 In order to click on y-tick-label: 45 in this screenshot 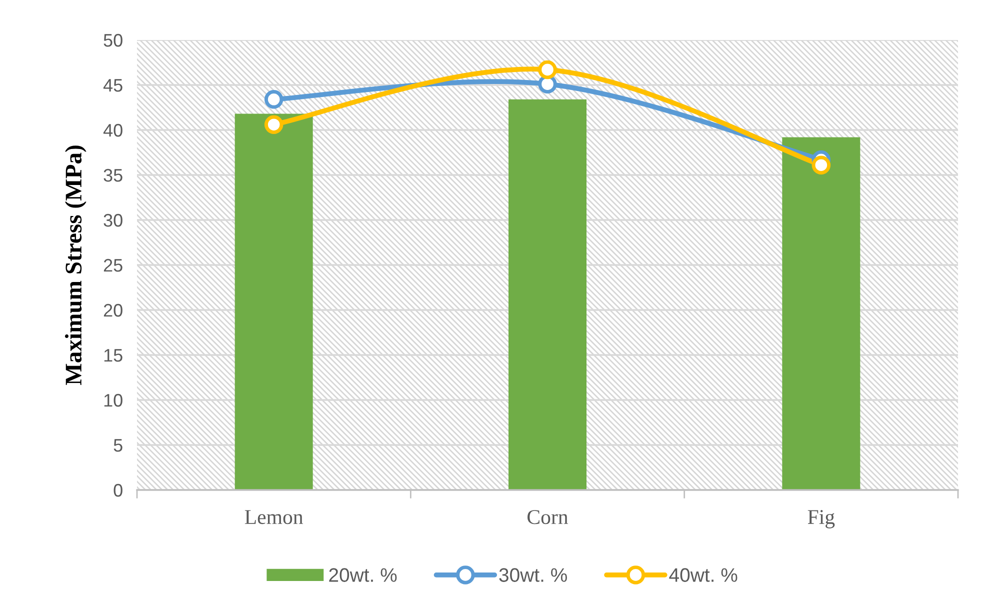, I will do `click(112, 85)`.